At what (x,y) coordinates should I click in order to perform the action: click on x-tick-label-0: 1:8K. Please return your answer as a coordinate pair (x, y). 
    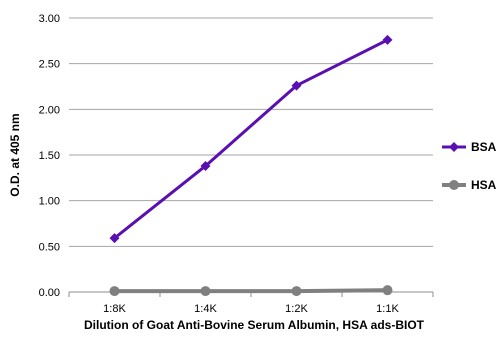
    Looking at the image, I should click on (114, 309).